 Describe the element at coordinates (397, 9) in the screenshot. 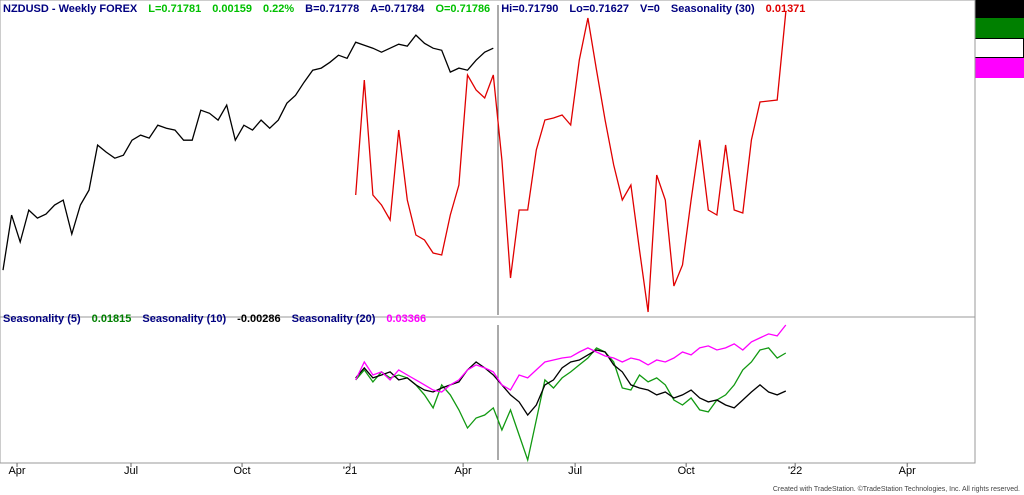

I see `header-item: A=0.71784` at that location.